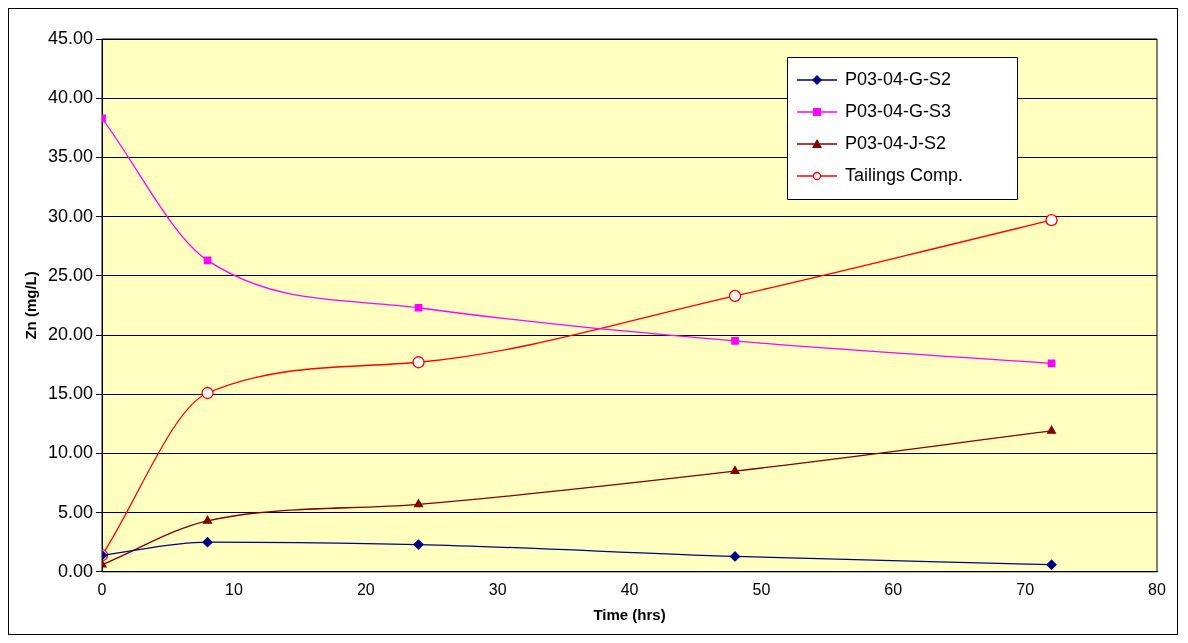 This screenshot has height=643, width=1188. What do you see at coordinates (71, 215) in the screenshot?
I see `y-tick-label: 30.00` at bounding box center [71, 215].